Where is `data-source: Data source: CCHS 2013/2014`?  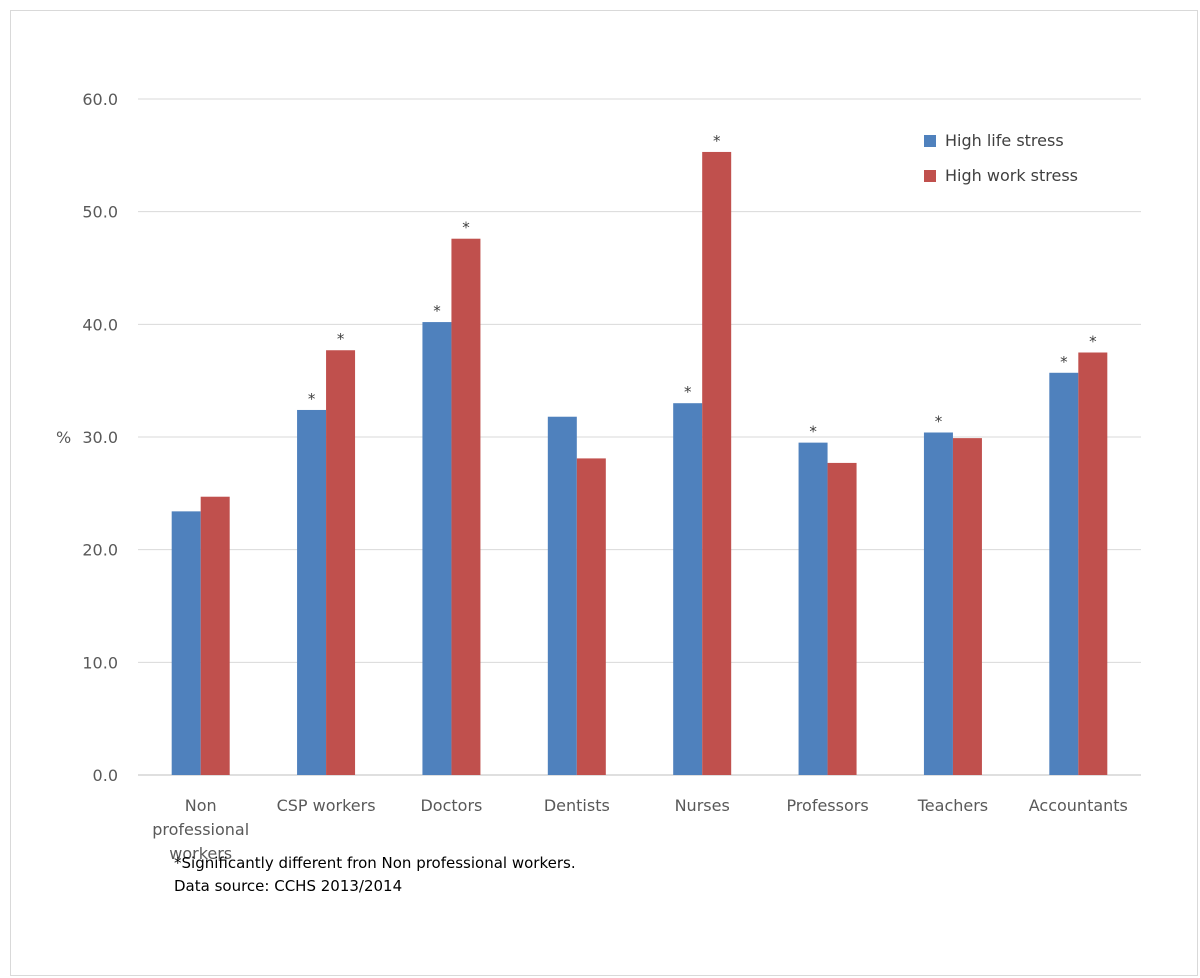
data-source: Data source: CCHS 2013/2014 is located at coordinates (288, 886).